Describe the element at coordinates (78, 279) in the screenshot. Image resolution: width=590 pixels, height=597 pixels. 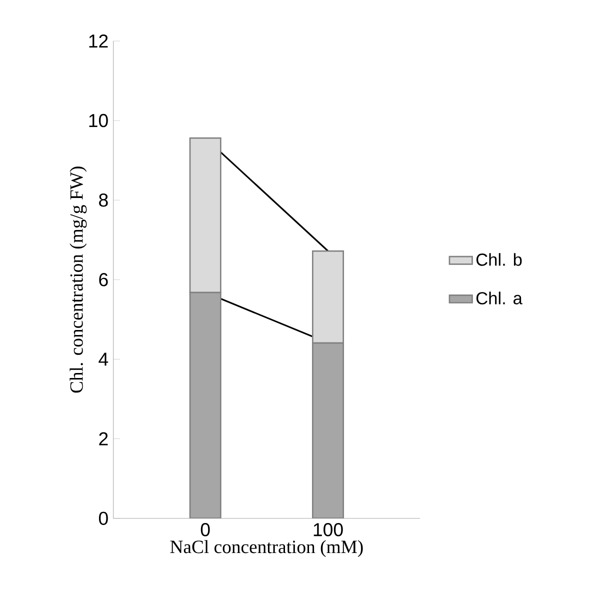
I see `y-axis-title: Chl. concentration (mg/g FW)` at that location.